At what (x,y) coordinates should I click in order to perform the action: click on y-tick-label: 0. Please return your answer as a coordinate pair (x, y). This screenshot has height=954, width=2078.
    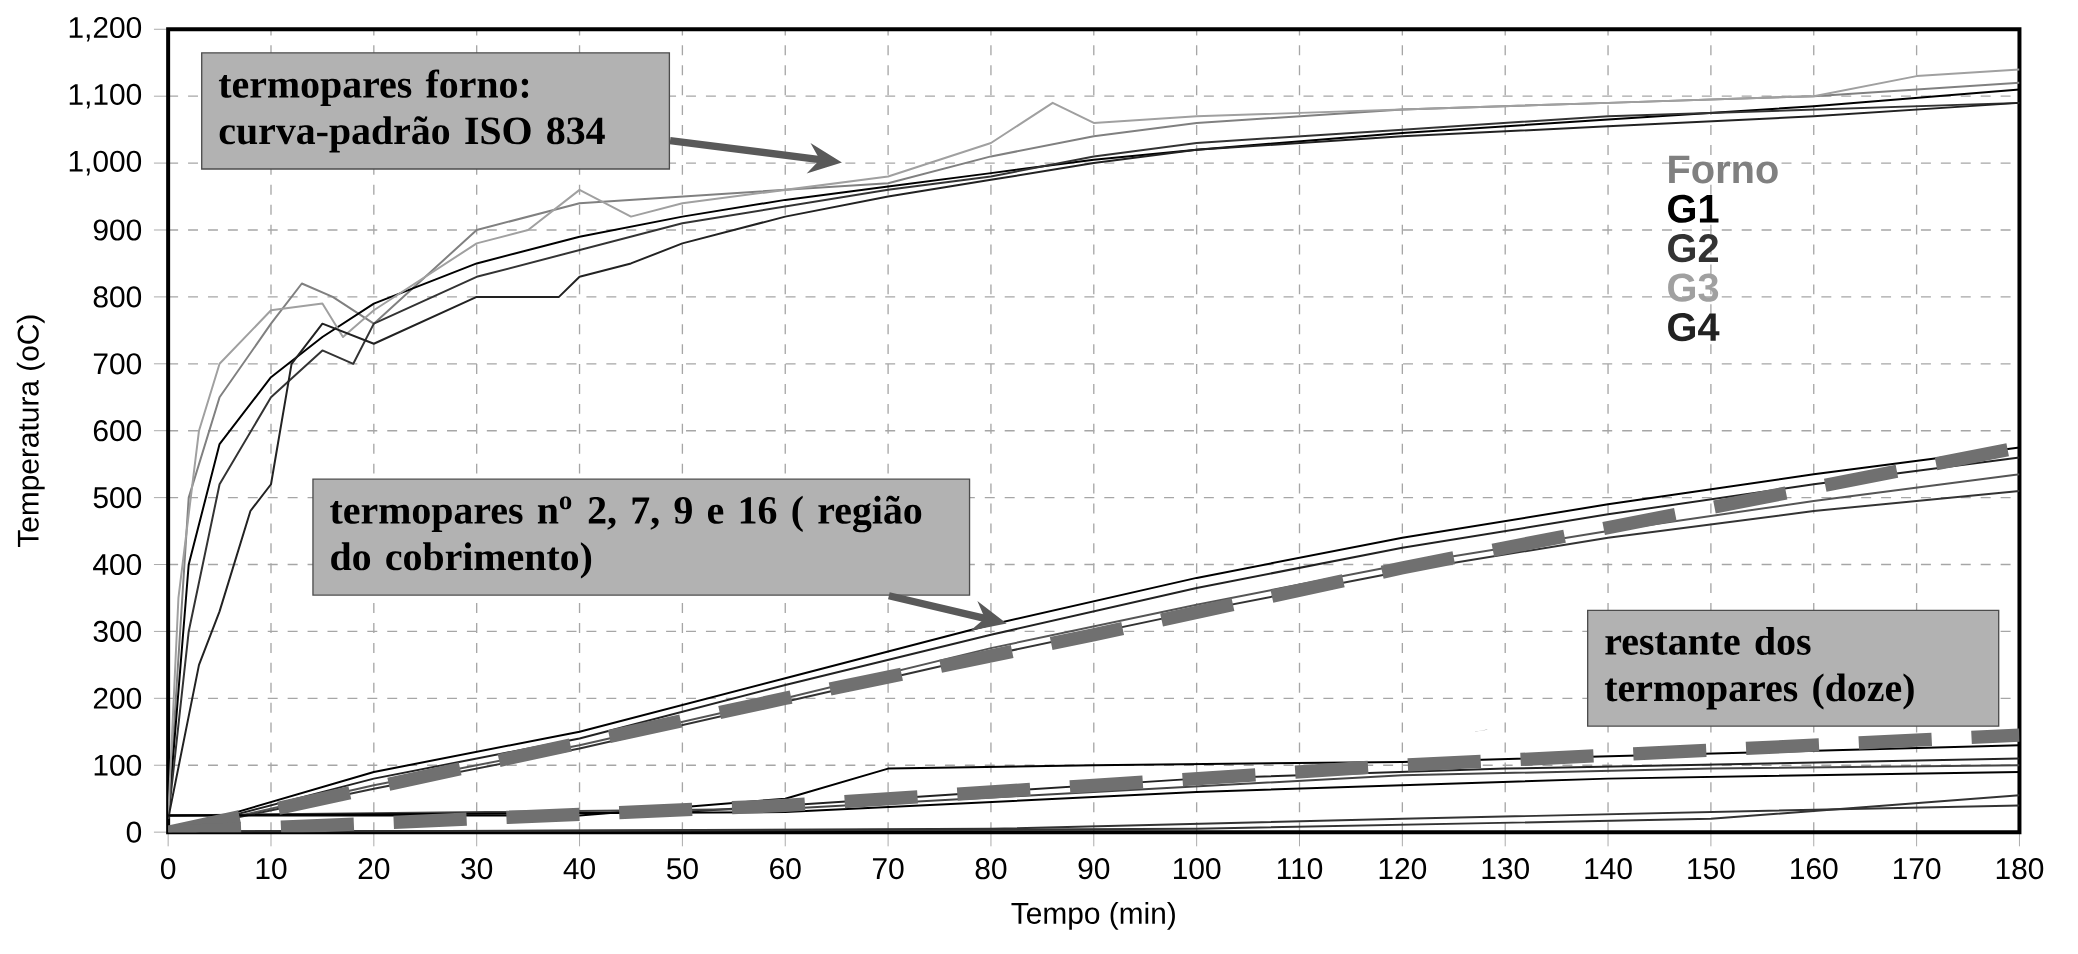
    Looking at the image, I should click on (134, 832).